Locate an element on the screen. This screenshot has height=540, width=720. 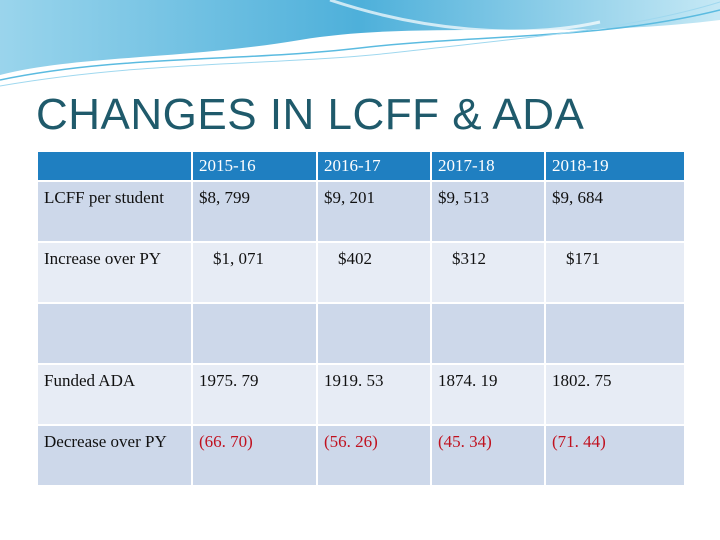
cell-value: $9, 684 is located at coordinates (615, 211).